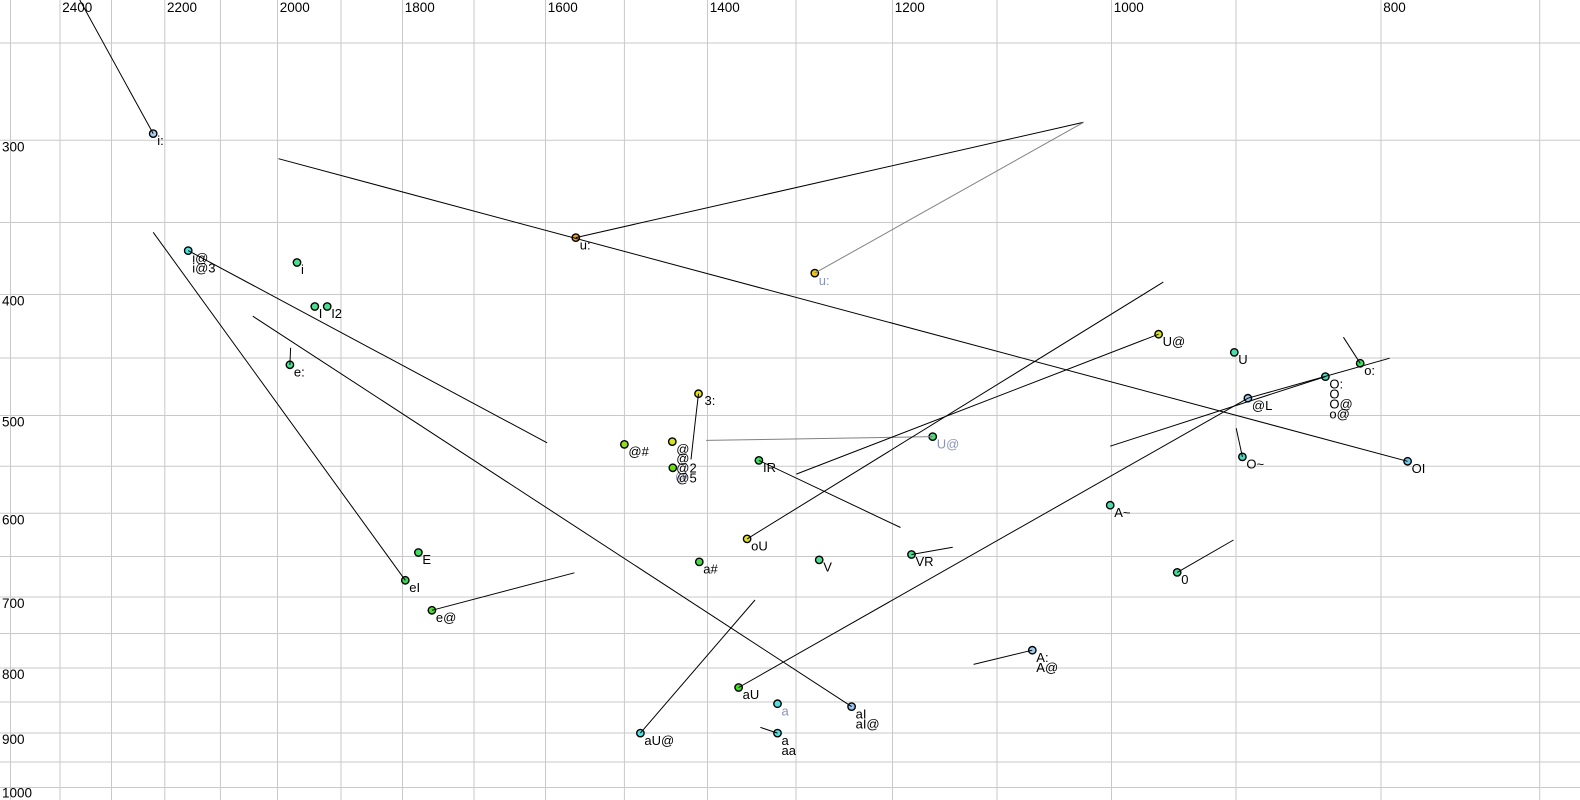 The height and width of the screenshot is (800, 1580). I want to click on svg-text: 2000, so click(295, 7).